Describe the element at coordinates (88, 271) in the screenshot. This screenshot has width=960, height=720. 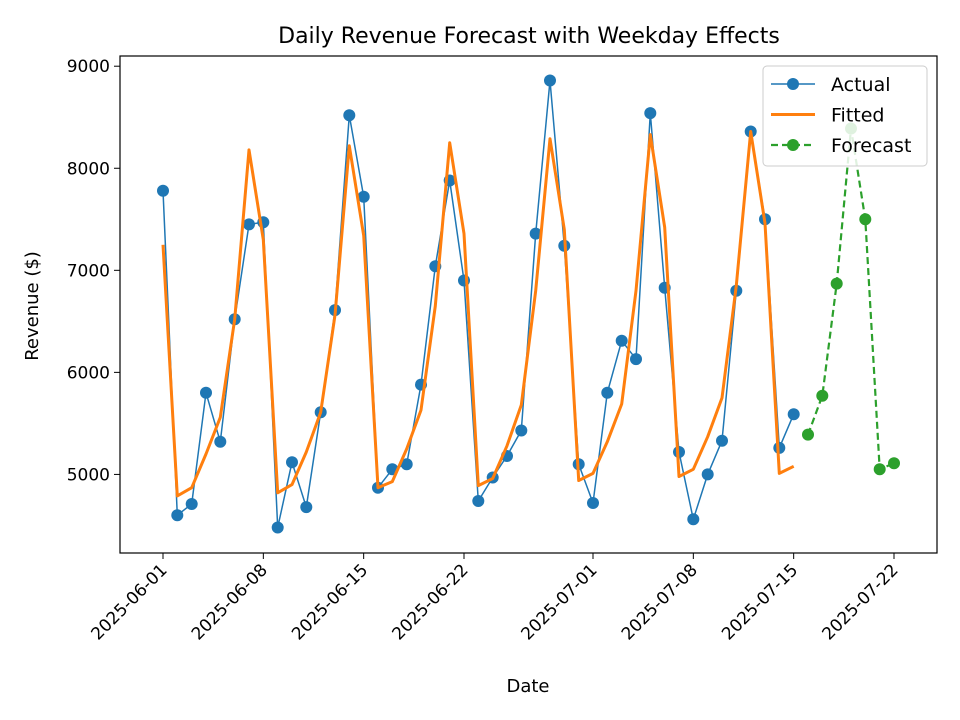
I see `y-tick-label: 7000` at that location.